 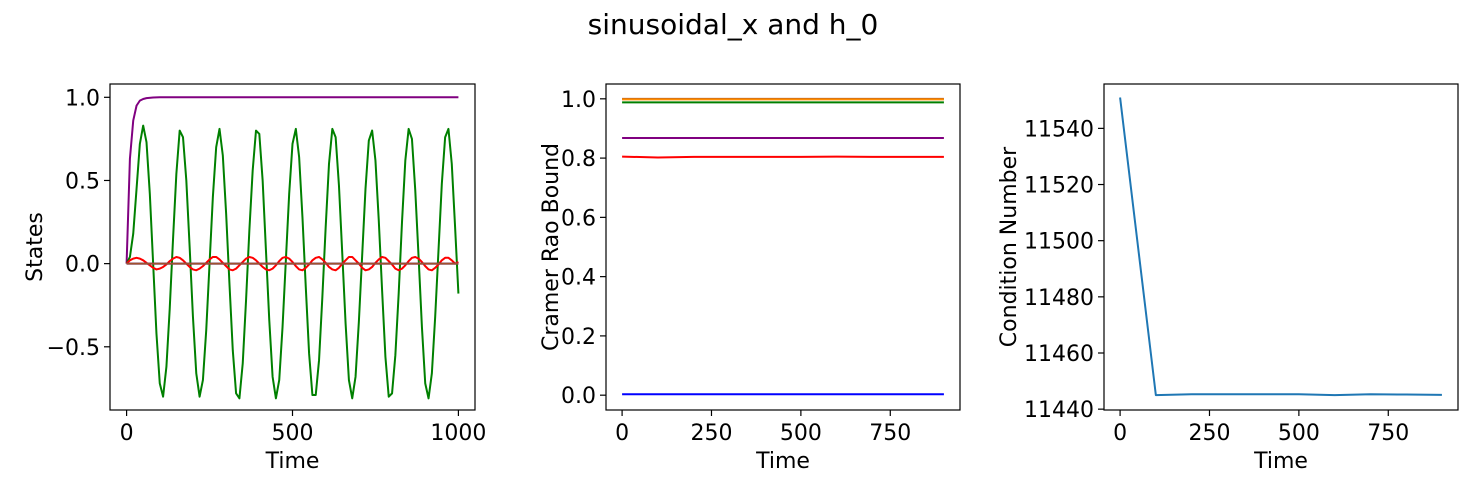 What do you see at coordinates (35, 247) in the screenshot?
I see `states-y-axis-label: States` at bounding box center [35, 247].